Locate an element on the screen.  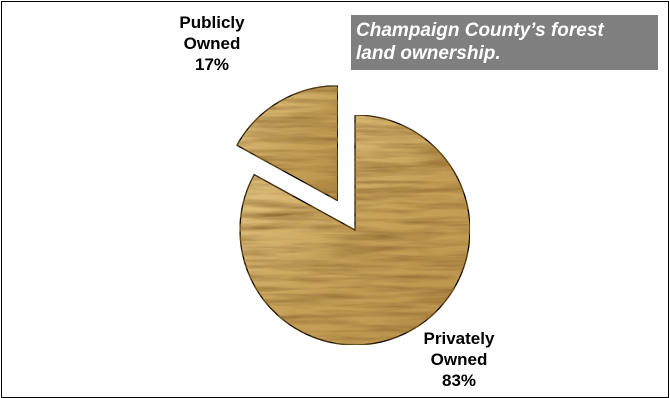
slice-label-public-line-2: Owned is located at coordinates (212, 43).